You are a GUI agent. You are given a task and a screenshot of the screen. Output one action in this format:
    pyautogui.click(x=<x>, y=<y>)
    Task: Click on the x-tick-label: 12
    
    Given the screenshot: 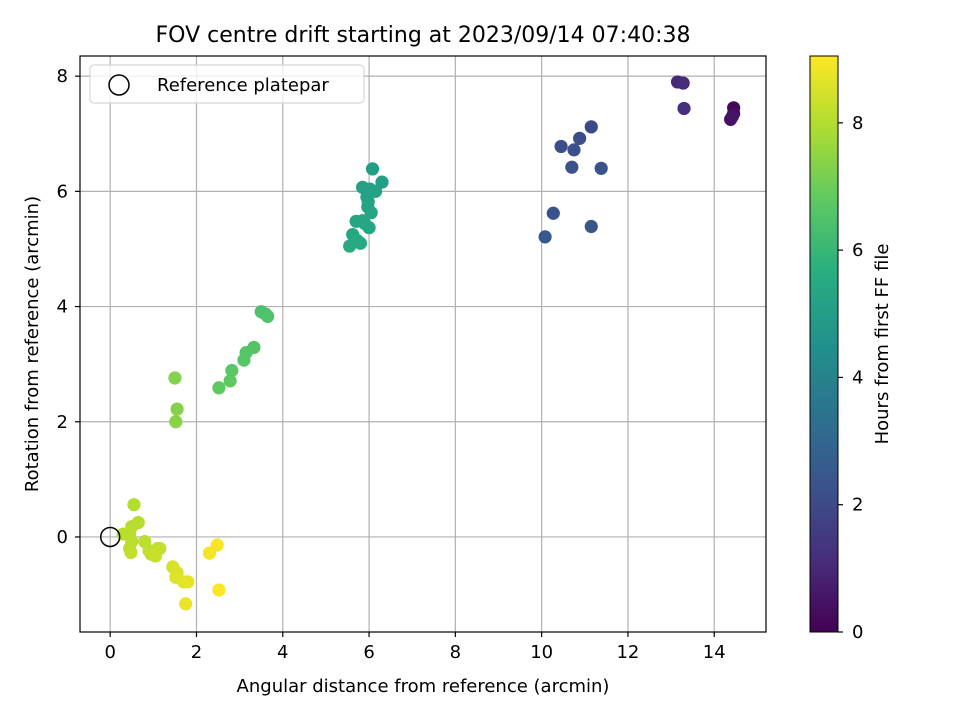 What is the action you would take?
    pyautogui.click(x=627, y=652)
    